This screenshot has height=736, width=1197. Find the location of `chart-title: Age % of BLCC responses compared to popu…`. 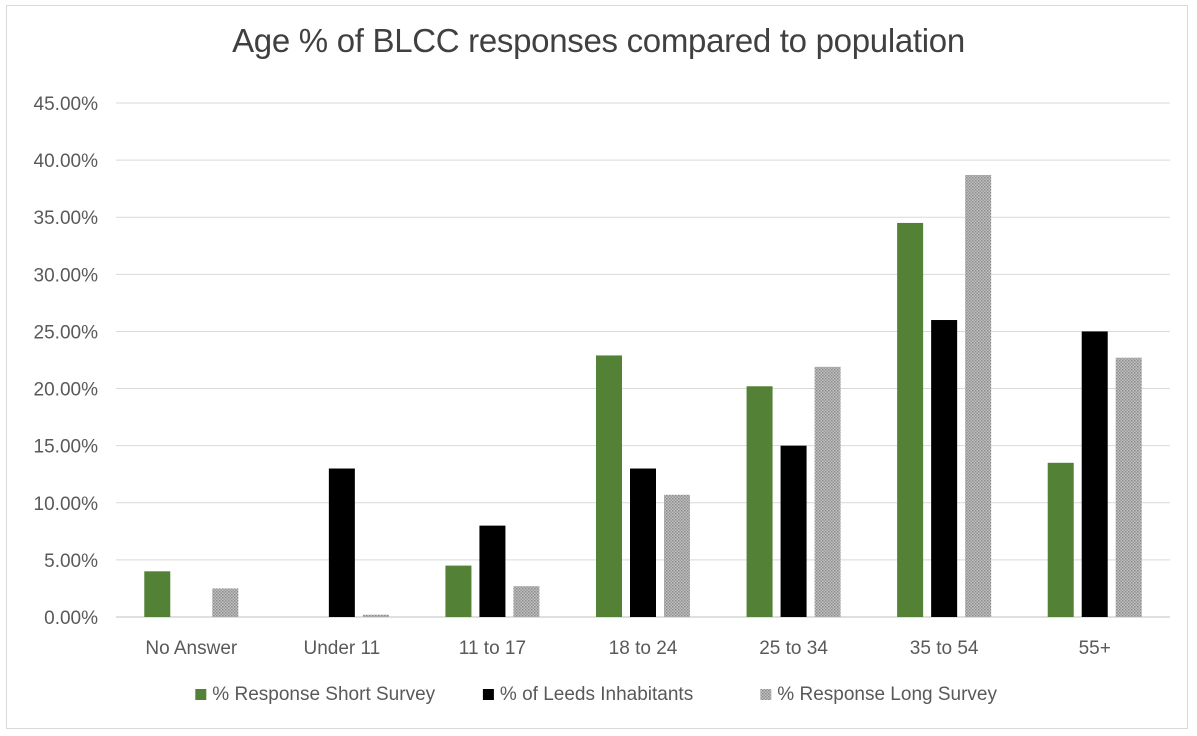

chart-title: Age % of BLCC responses compared to popu… is located at coordinates (598, 40).